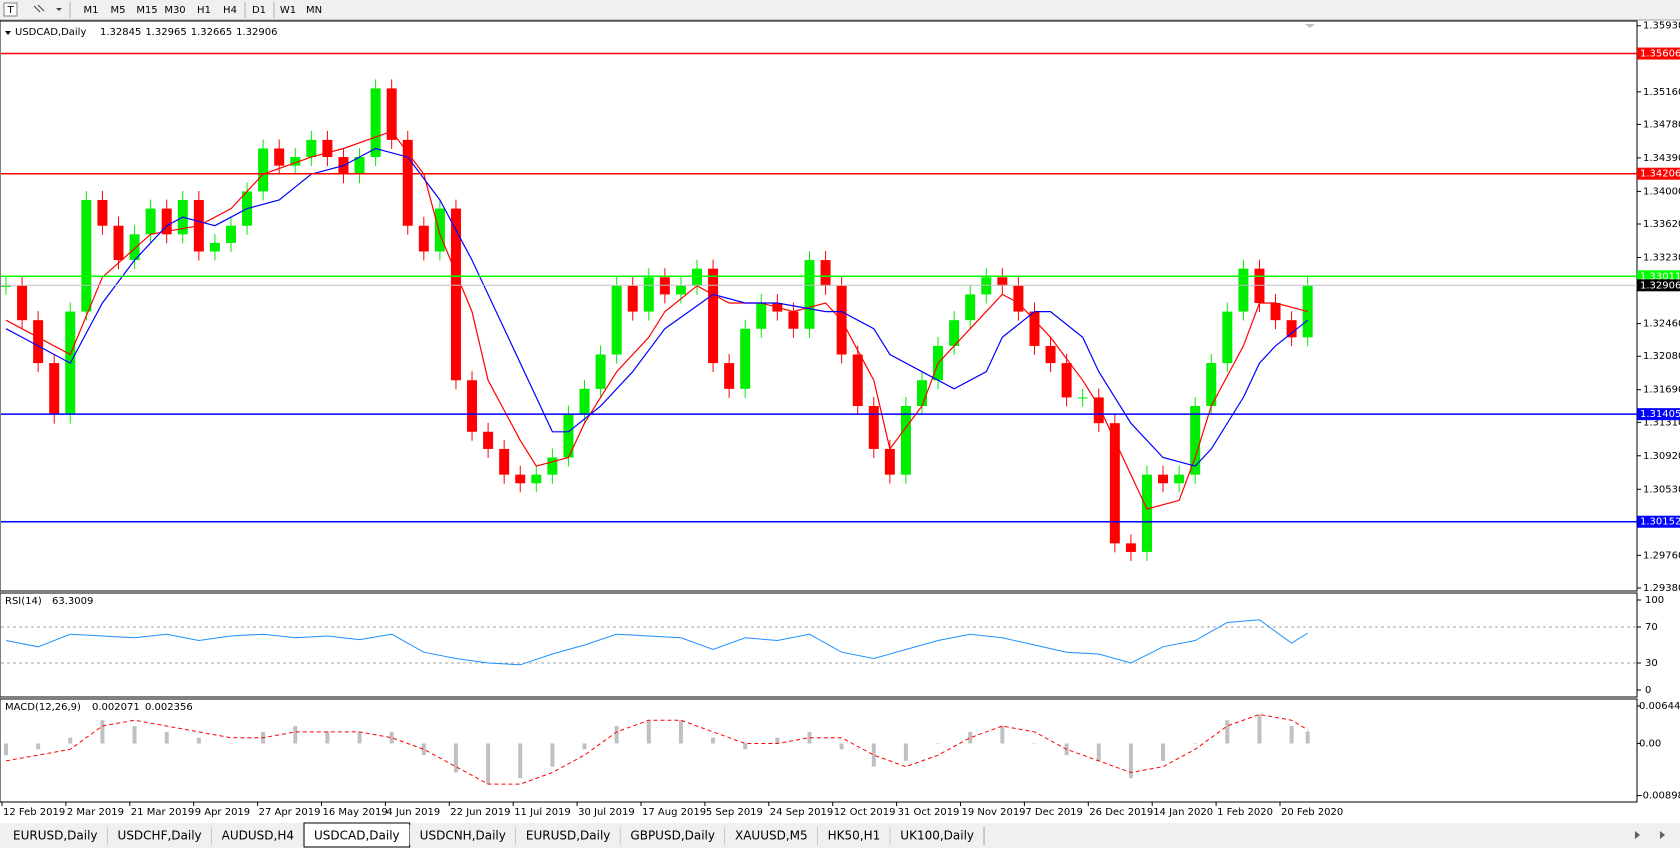 The height and width of the screenshot is (848, 1680). Describe the element at coordinates (146, 10) in the screenshot. I see `timeframe-button: M15` at that location.